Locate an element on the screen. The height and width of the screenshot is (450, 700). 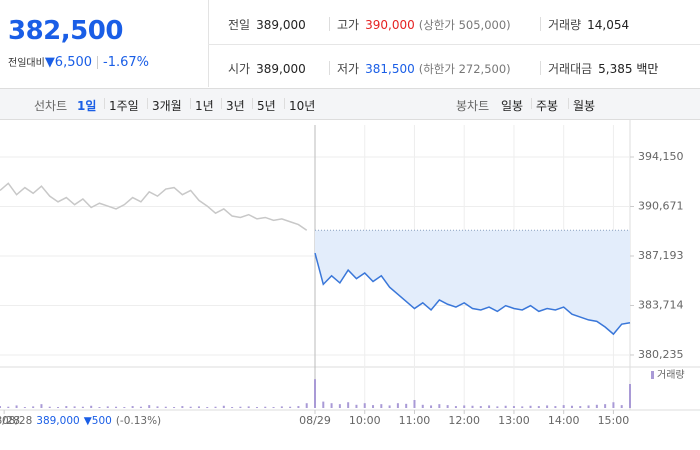
change-rate: -1.67% is located at coordinates (126, 62).